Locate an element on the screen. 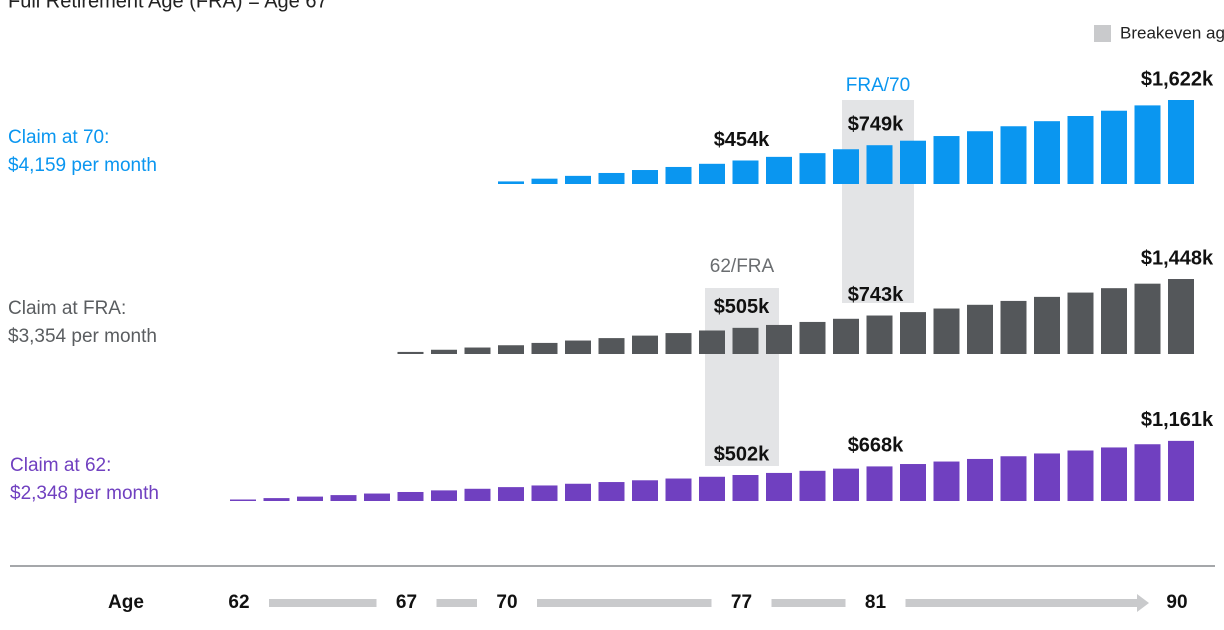 This screenshot has width=1224, height=630. series-name: Claim at 70: is located at coordinates (58, 137).